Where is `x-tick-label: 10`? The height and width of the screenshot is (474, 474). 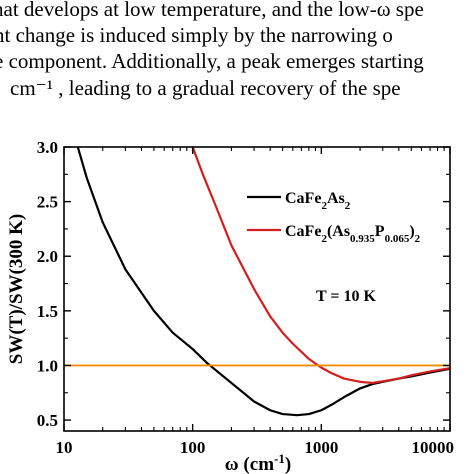
x-tick-label: 10 is located at coordinates (64, 447).